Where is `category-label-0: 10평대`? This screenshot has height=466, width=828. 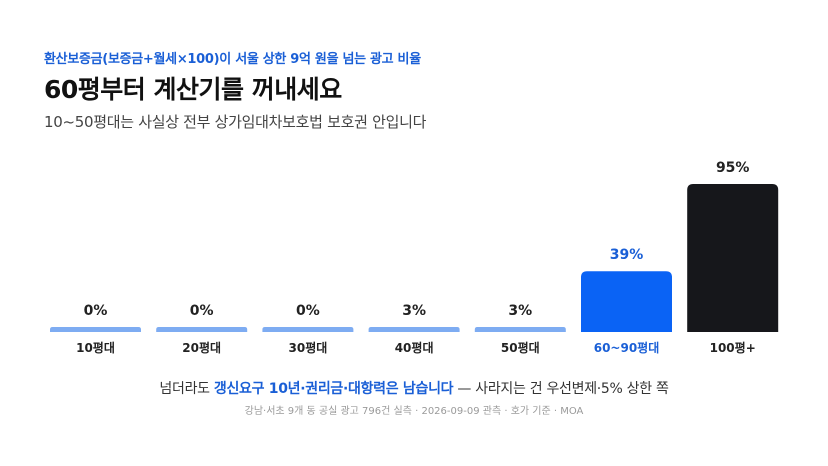 category-label-0: 10평대 is located at coordinates (95, 348).